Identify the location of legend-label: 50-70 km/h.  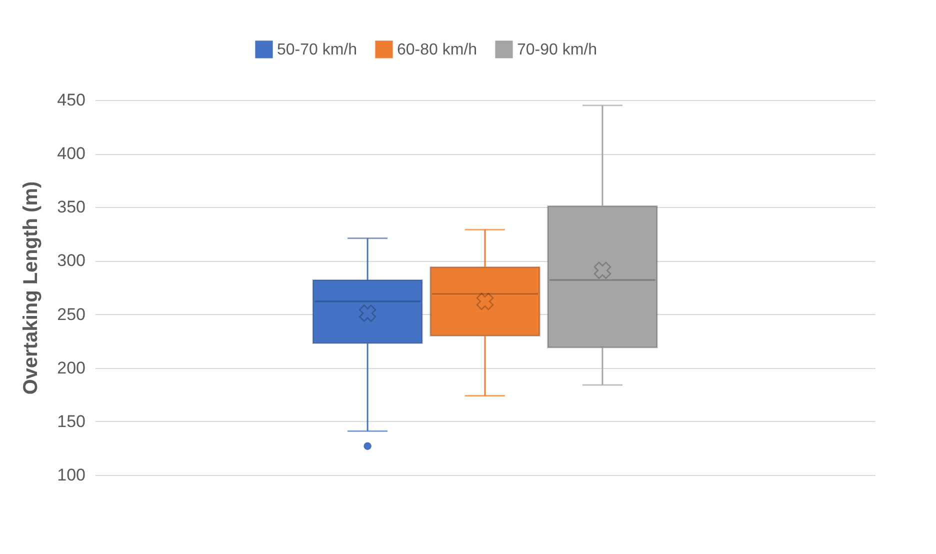
(317, 49).